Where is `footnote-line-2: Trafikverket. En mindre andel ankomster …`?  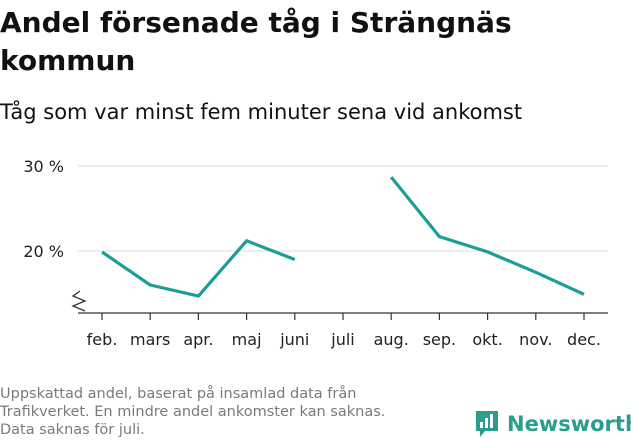
footnote-line-2: Trafikverket. En mindre andel ankomster … is located at coordinates (193, 412).